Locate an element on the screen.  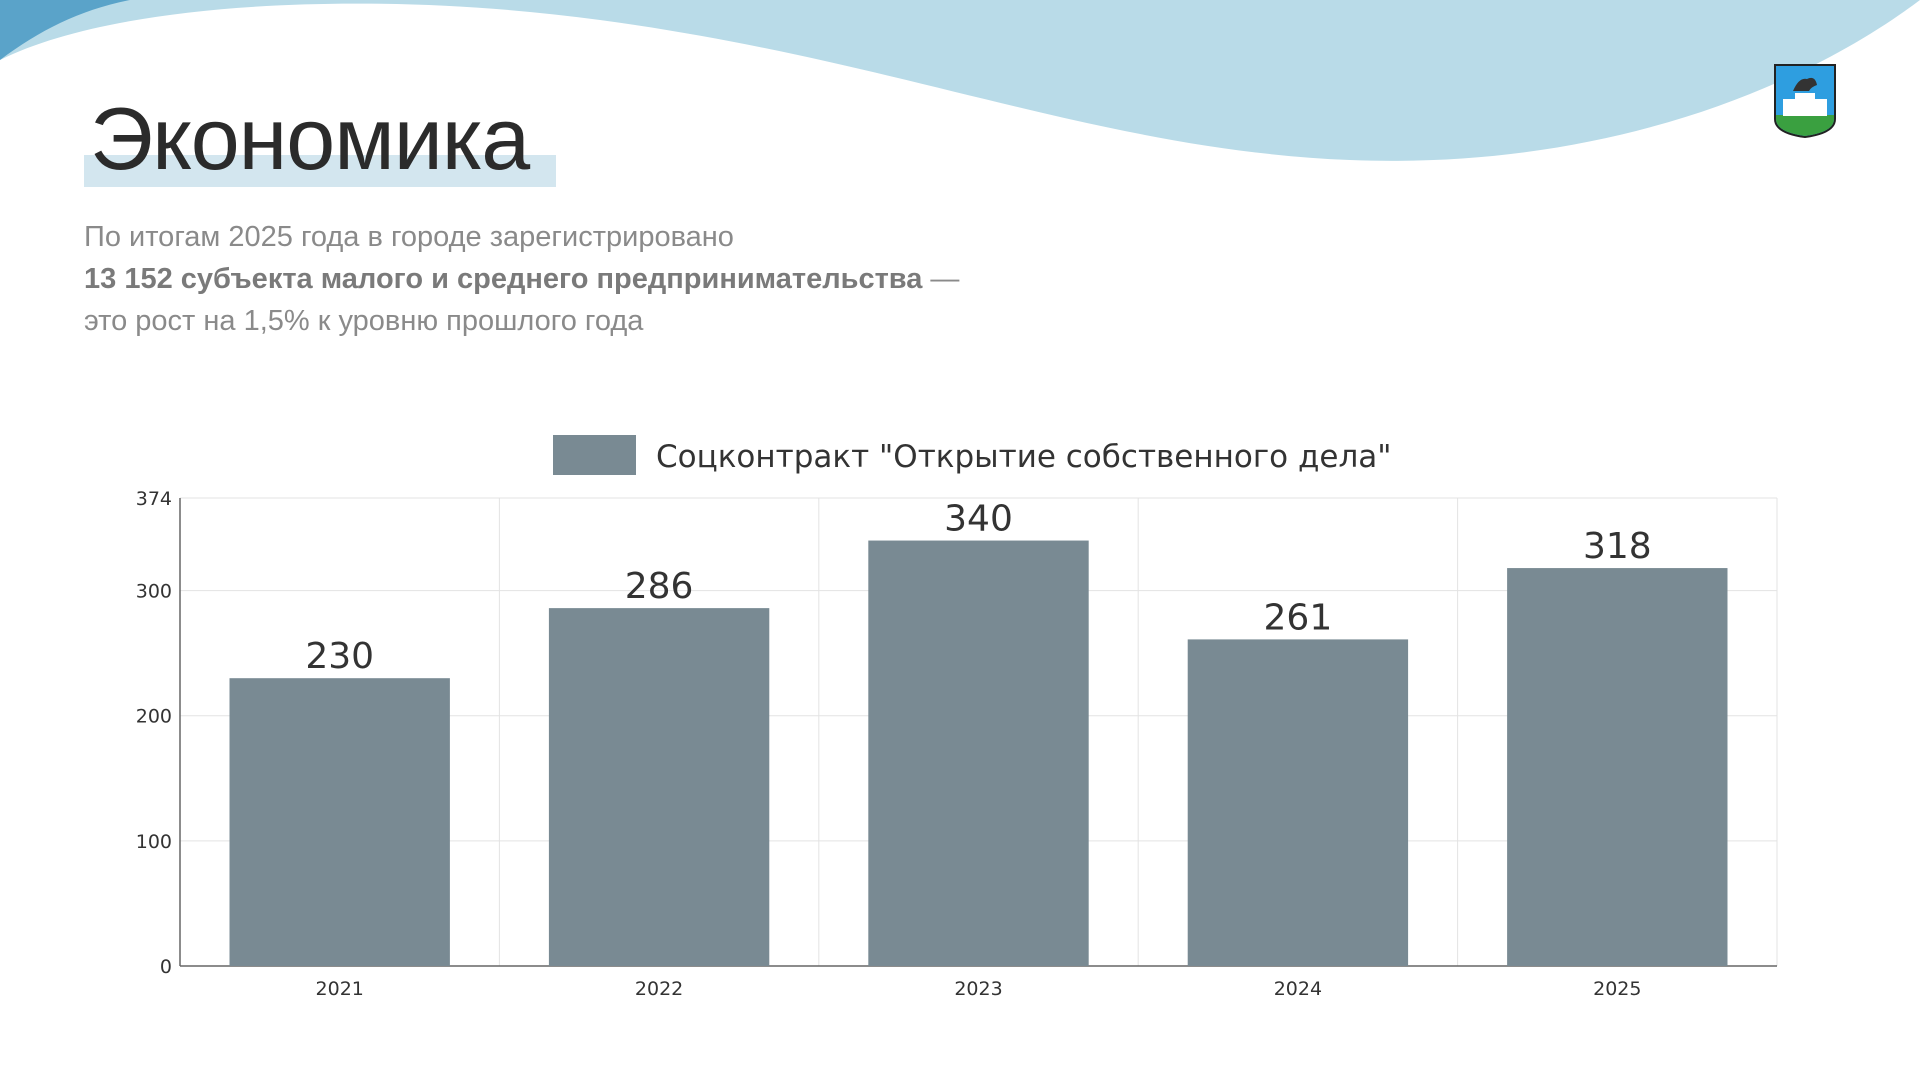
title-highlight is located at coordinates (320, 171).